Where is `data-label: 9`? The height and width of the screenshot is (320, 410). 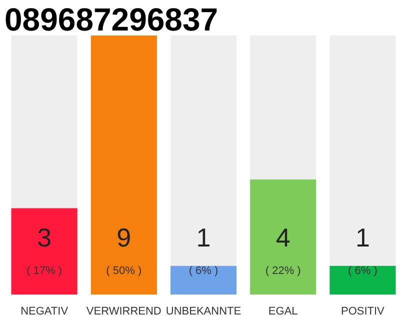
data-label: 9 is located at coordinates (124, 237).